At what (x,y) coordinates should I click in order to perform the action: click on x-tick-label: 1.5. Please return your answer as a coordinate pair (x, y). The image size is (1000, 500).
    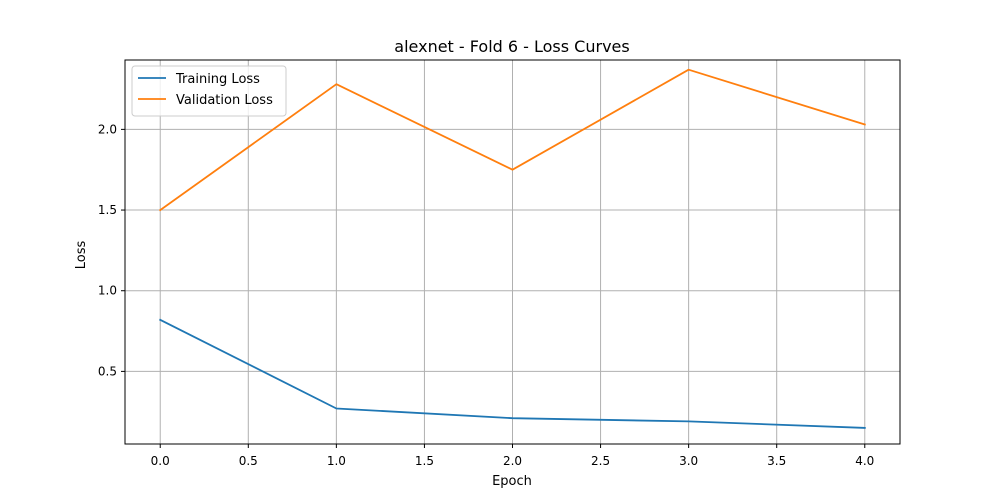
    Looking at the image, I should click on (424, 461).